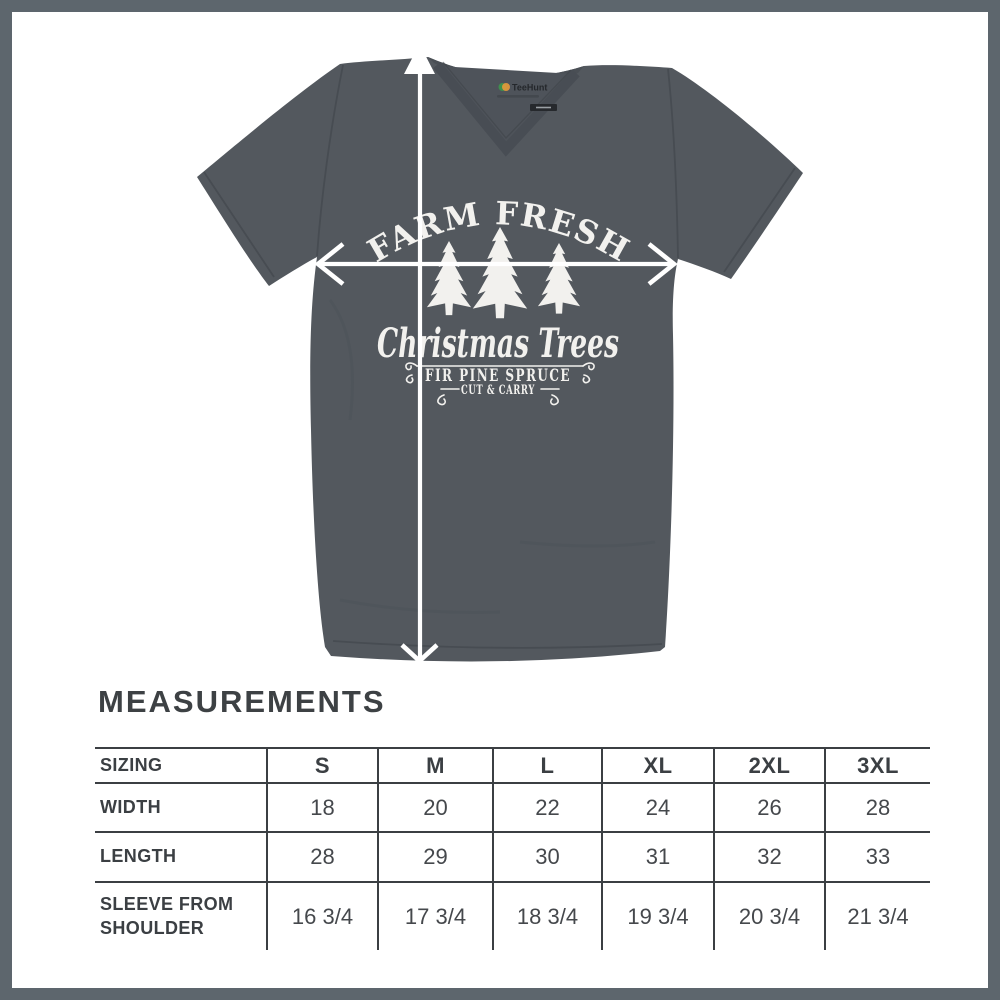  Describe the element at coordinates (657, 858) in the screenshot. I see `table-cell: 31` at that location.